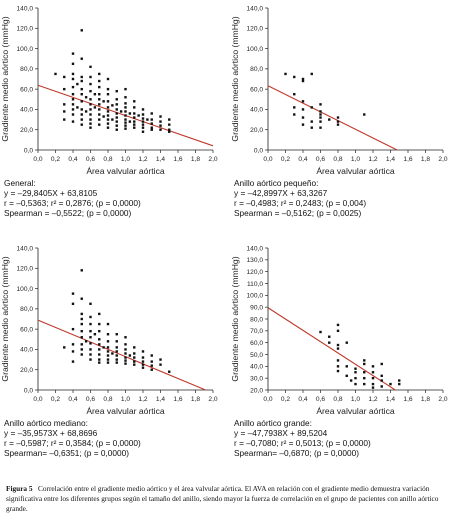  Describe the element at coordinates (142, 159) in the screenshot. I see `x-tick-label: 1,2` at that location.